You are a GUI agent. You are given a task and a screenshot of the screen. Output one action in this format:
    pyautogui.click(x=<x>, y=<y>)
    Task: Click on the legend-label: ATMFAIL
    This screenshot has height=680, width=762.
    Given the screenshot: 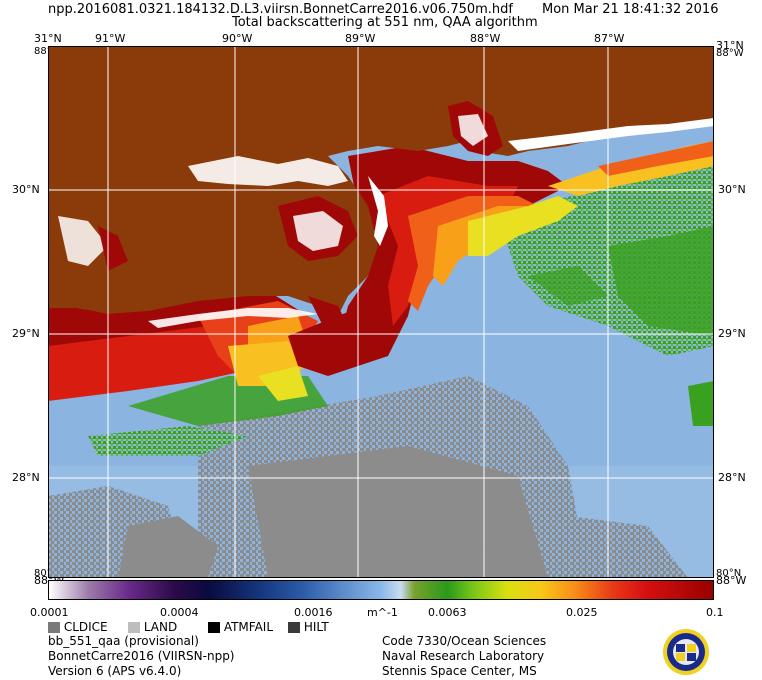 What is the action you would take?
    pyautogui.click(x=248, y=627)
    